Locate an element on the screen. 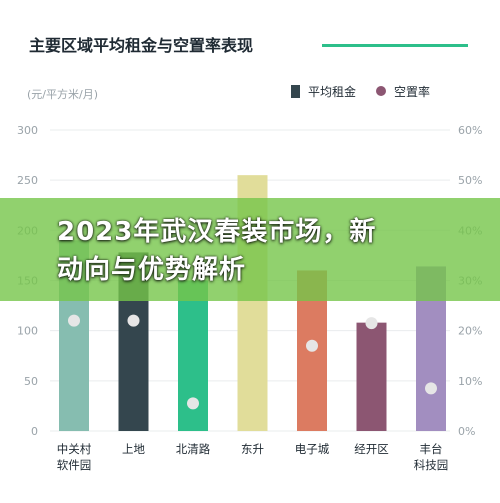 The width and height of the screenshot is (500, 503). chart-legend: 平均租金 空置率 is located at coordinates (360, 91).